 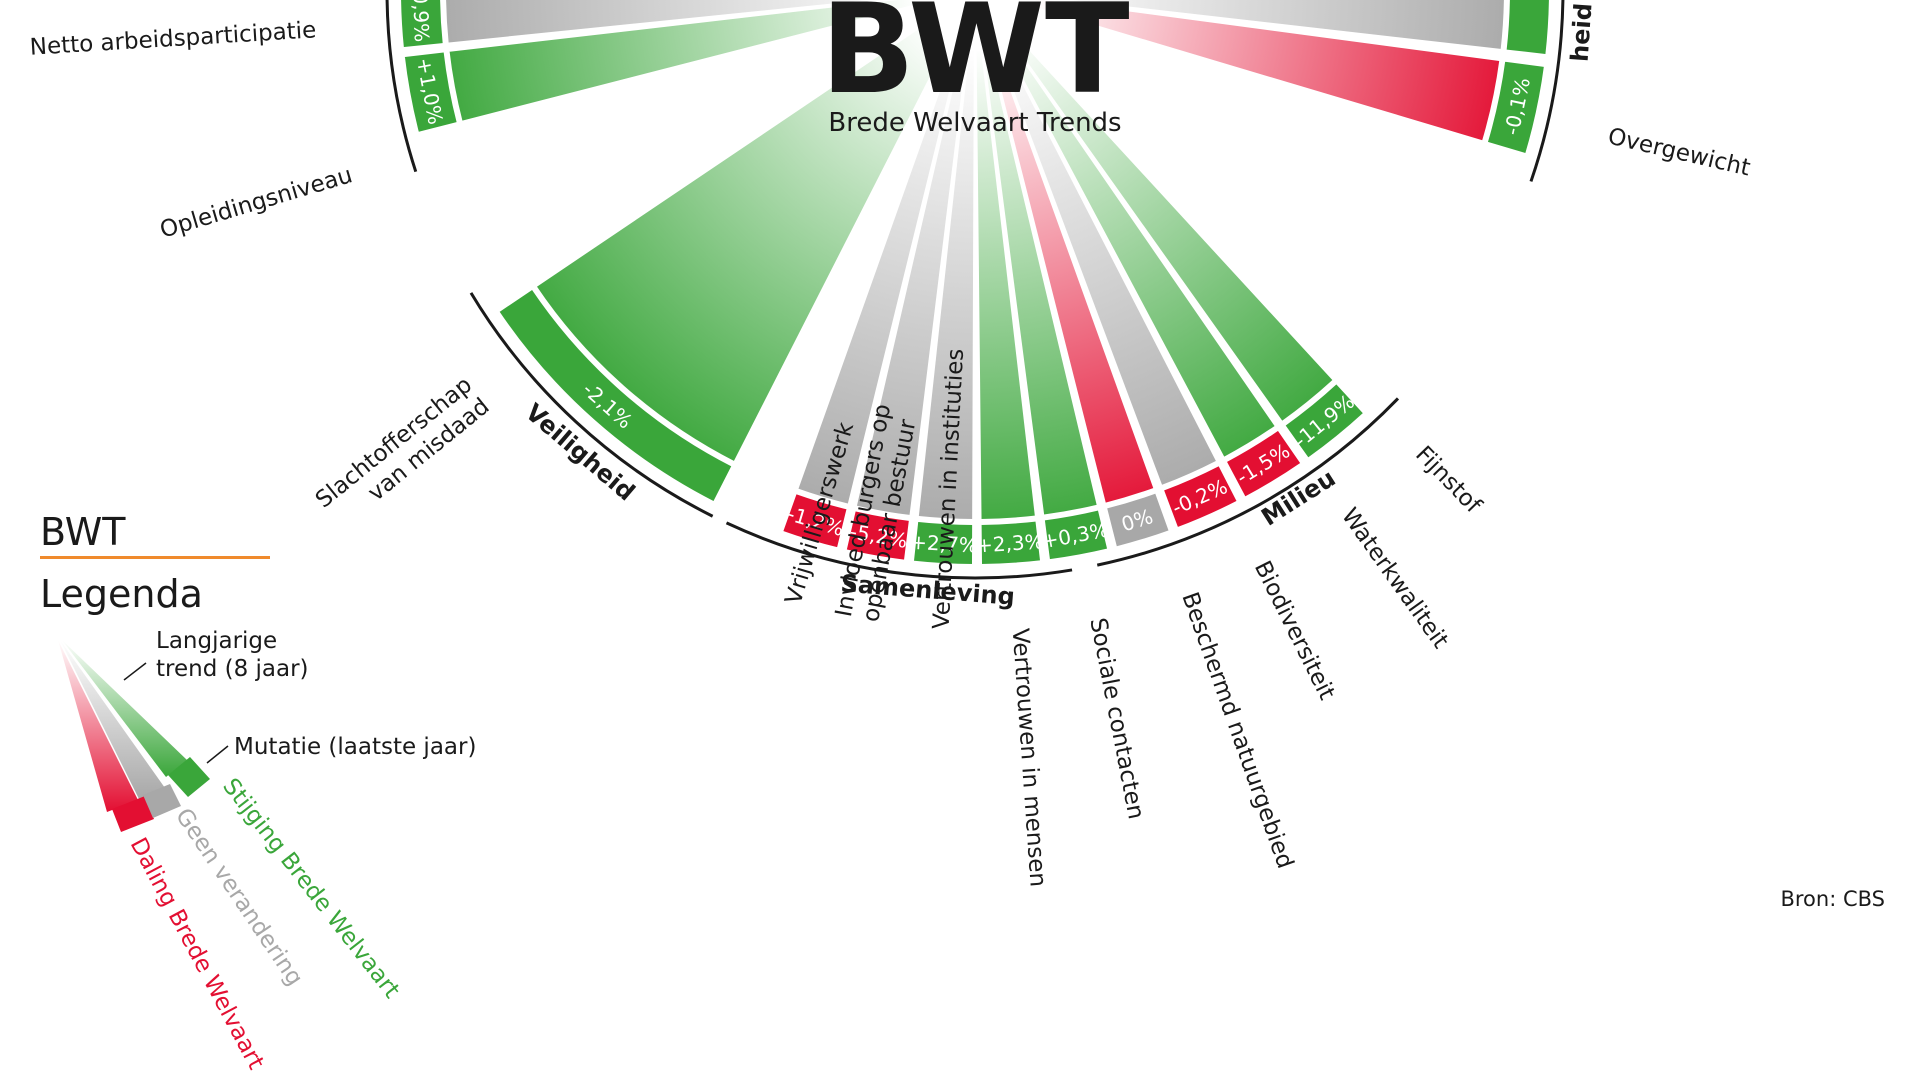 I want to click on category-arc-milieu, so click(x=1248, y=482).